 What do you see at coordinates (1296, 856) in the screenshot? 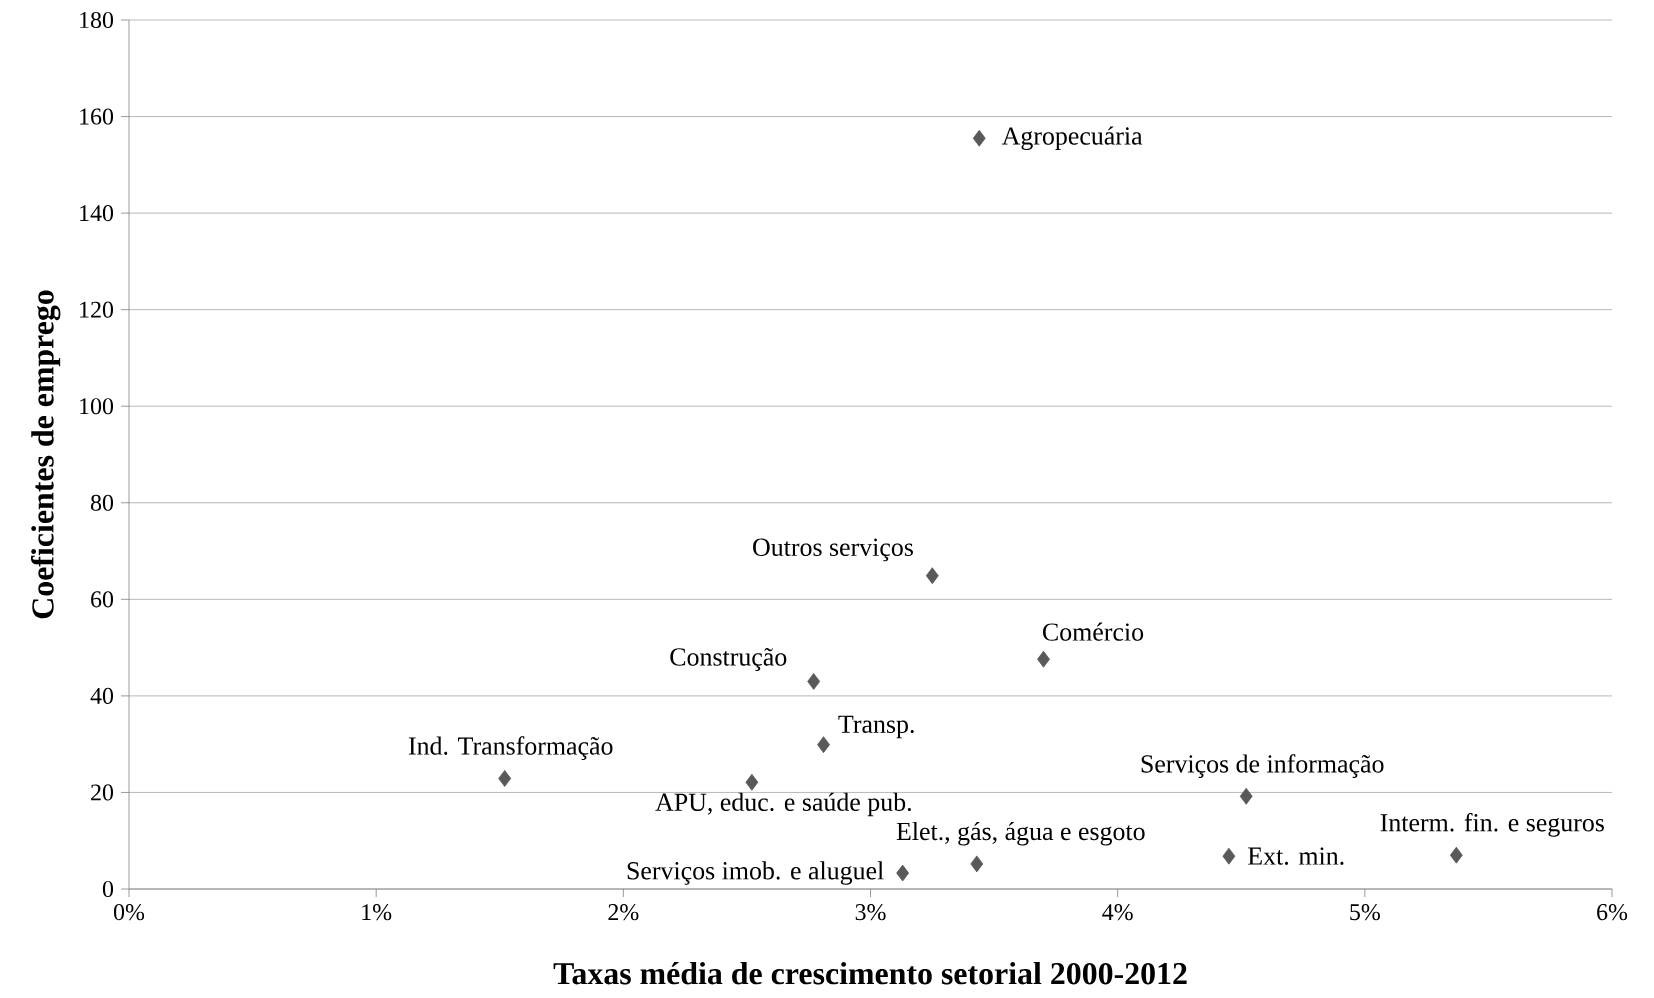
I see `annotation: Ext. min.` at bounding box center [1296, 856].